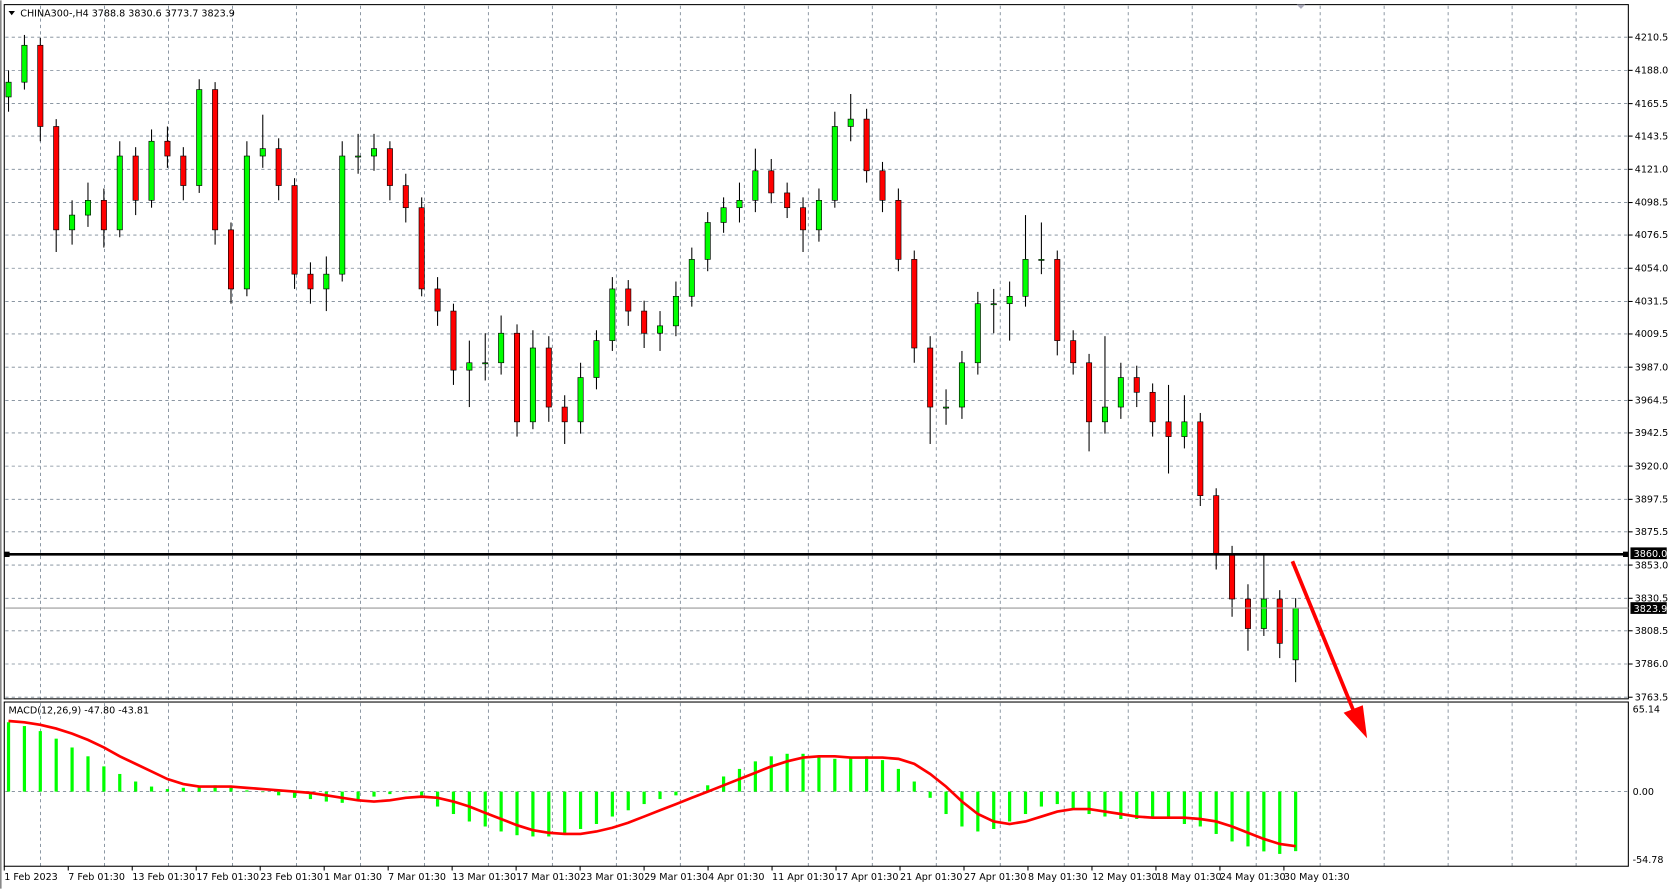 The height and width of the screenshot is (889, 1671). Describe the element at coordinates (7, 554) in the screenshot. I see `hline-handle-left` at that location.